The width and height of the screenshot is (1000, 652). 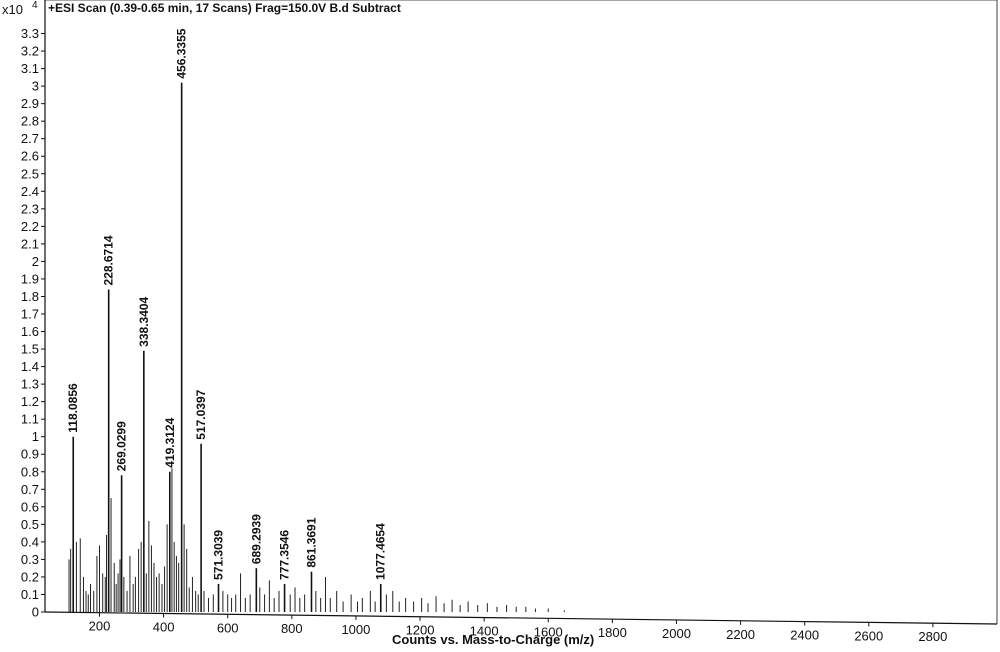 I want to click on x-tick-label: 1200, so click(x=420, y=630).